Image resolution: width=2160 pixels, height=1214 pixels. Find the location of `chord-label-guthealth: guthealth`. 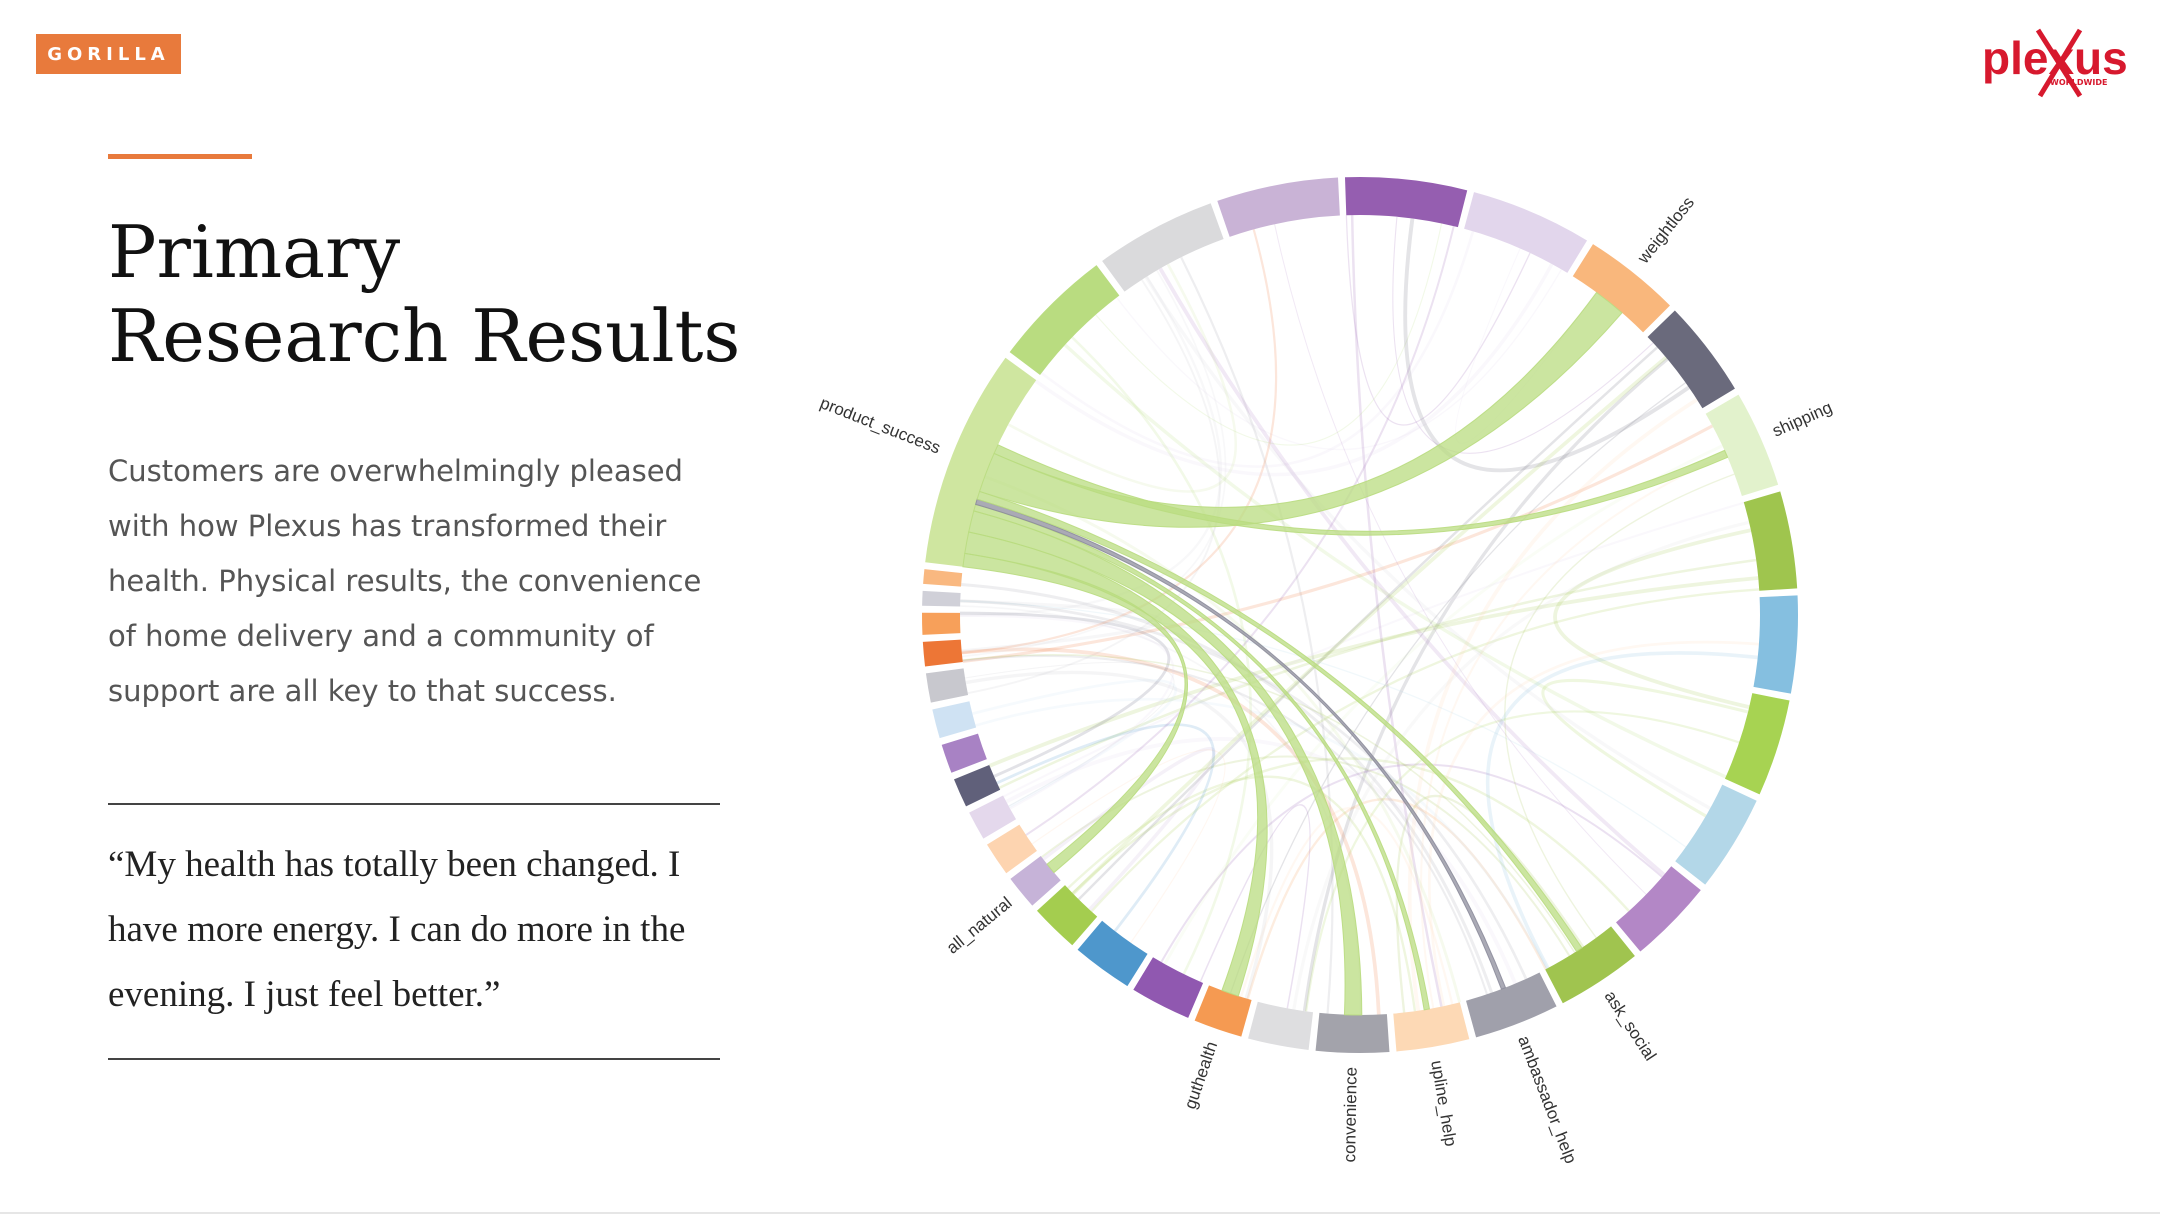

chord-label-guthealth: guthealth is located at coordinates (1201, 1075).